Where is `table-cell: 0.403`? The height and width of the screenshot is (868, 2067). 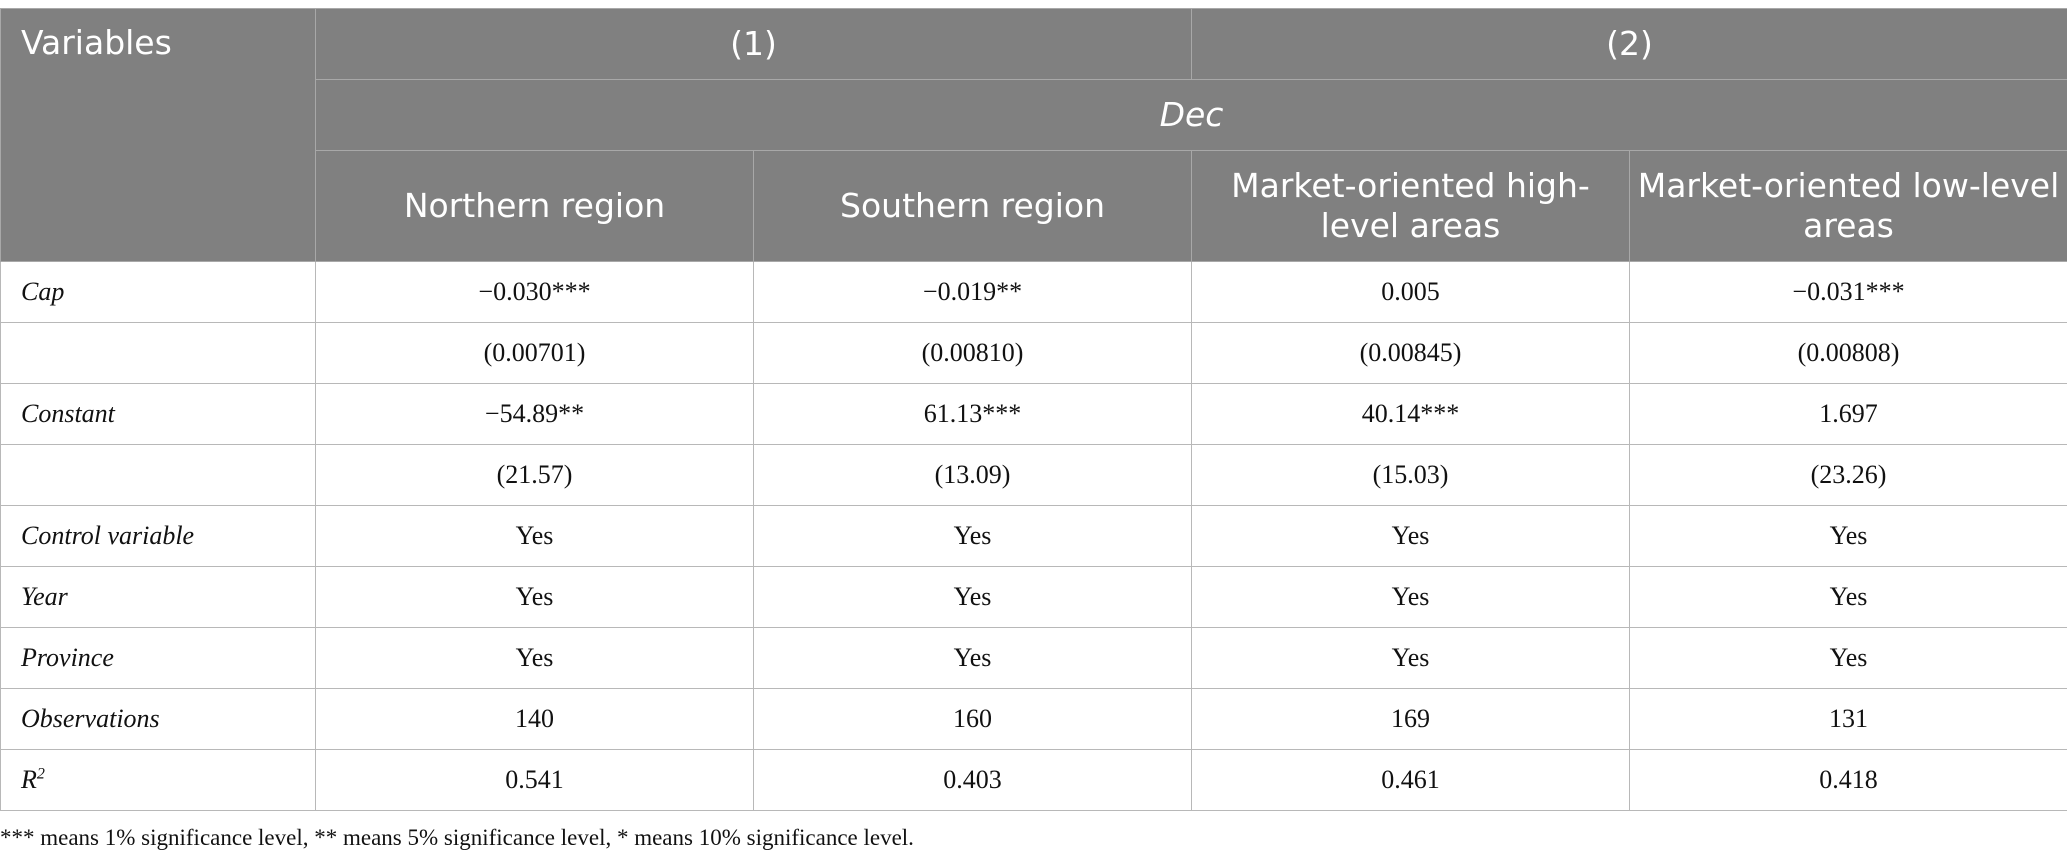
table-cell: 0.403 is located at coordinates (972, 780).